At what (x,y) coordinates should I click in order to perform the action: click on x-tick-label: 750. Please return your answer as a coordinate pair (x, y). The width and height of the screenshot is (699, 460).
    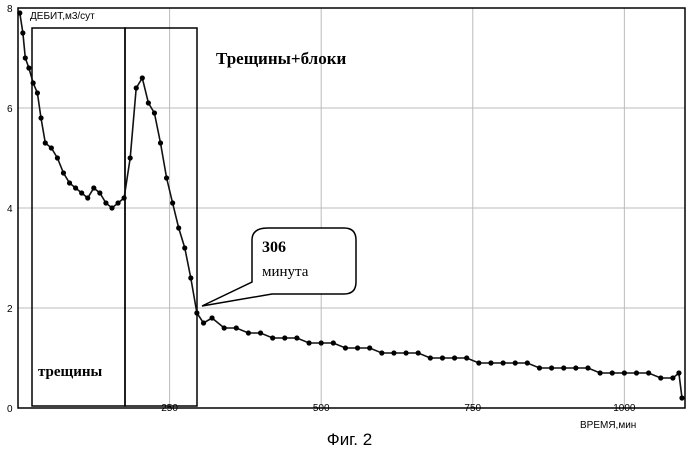
    Looking at the image, I should click on (472, 408).